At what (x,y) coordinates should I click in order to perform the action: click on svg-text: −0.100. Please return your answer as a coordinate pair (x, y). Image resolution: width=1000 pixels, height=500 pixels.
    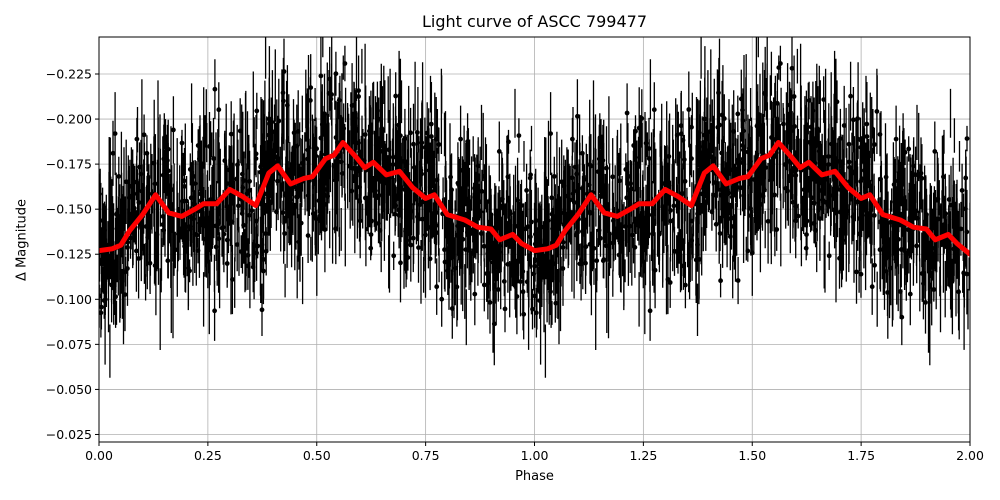
    Looking at the image, I should click on (69, 299).